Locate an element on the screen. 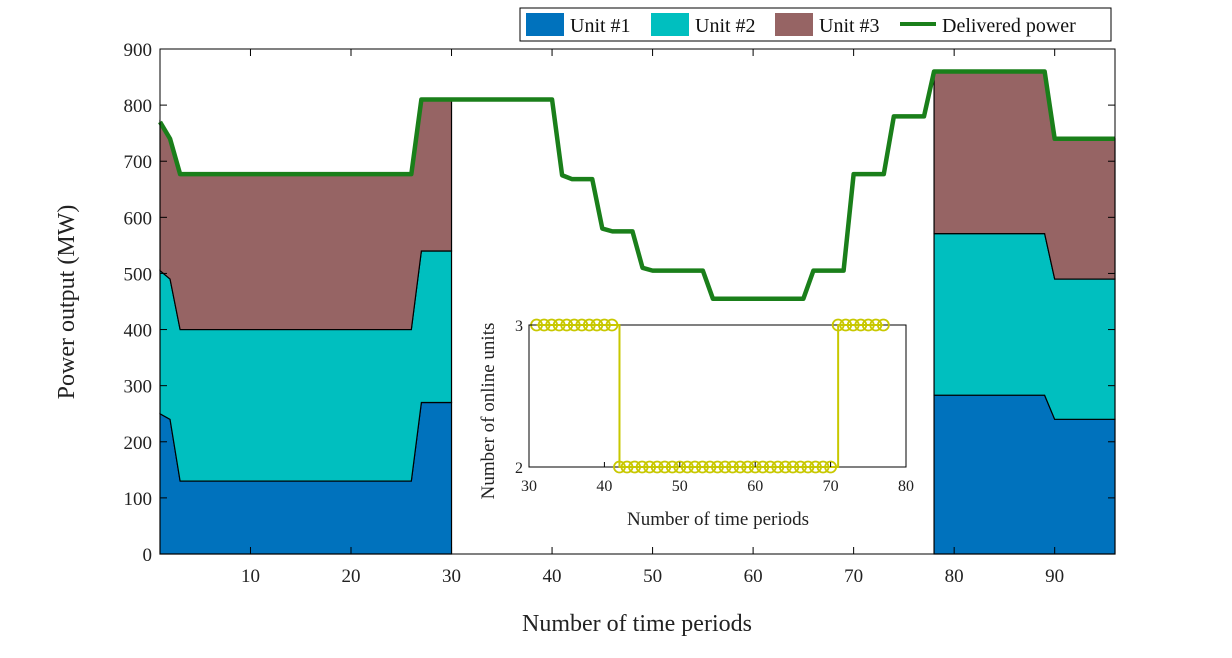 The width and height of the screenshot is (1232, 658). legend-swatch-unit1 is located at coordinates (545, 24).